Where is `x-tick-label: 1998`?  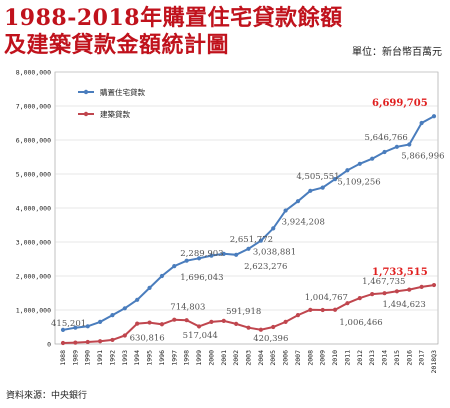
x-tick-label: 1998 is located at coordinates (187, 358).